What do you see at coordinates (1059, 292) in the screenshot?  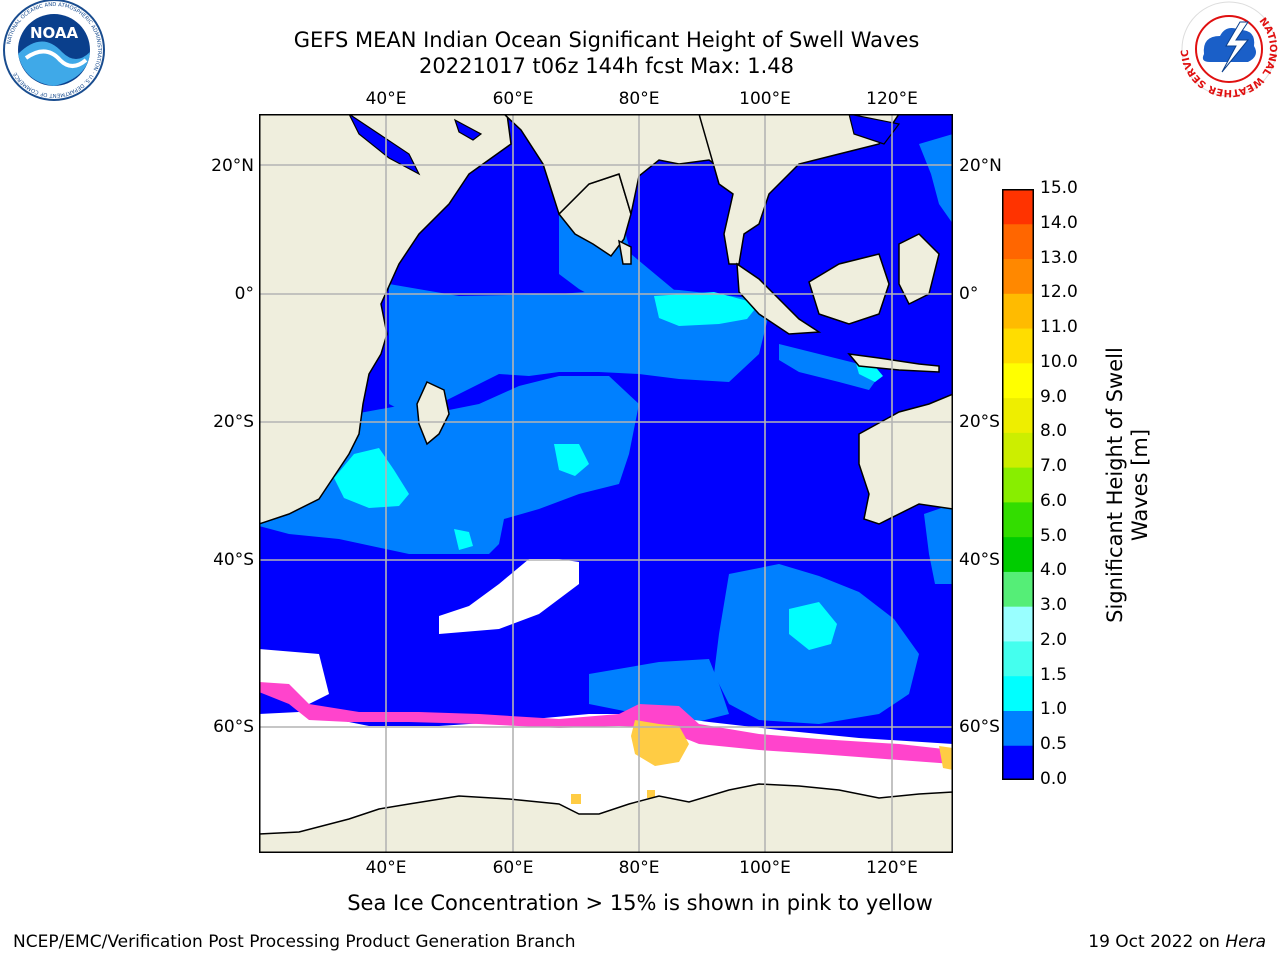 I see `colorbar-tick-label: 12.0` at bounding box center [1059, 292].